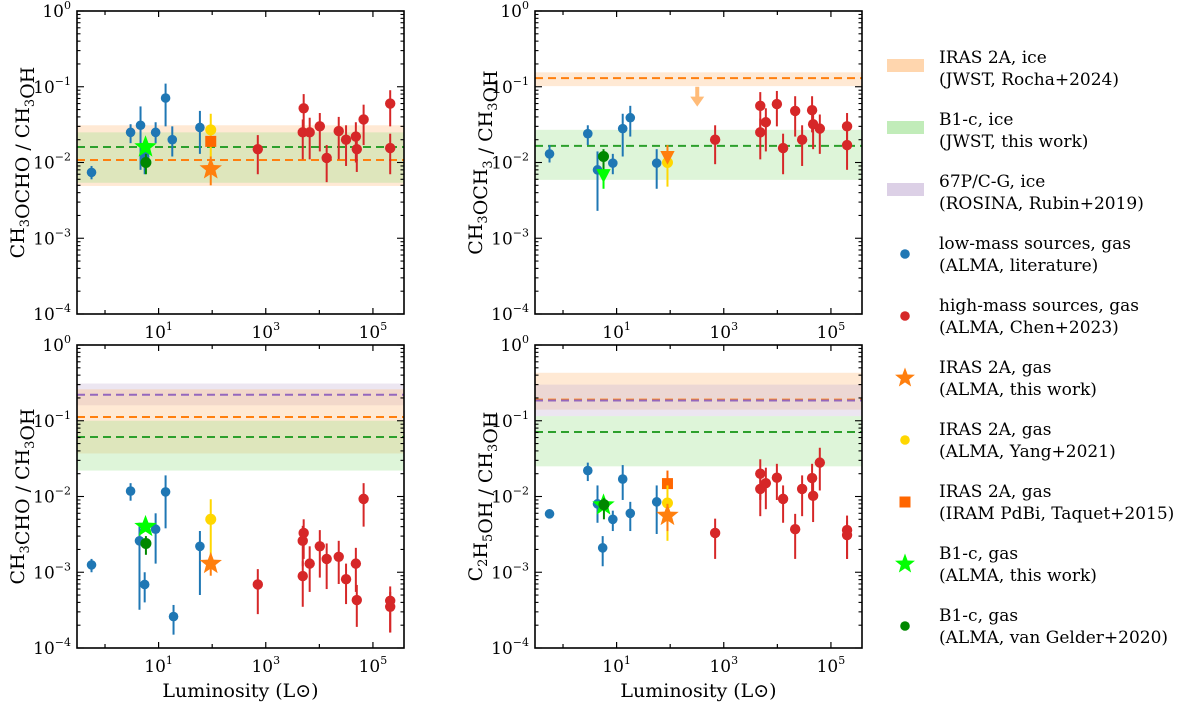 This screenshot has width=1200, height=702. What do you see at coordinates (510, 496) in the screenshot?
I see `y-tick-label: 10⁻²` at bounding box center [510, 496].